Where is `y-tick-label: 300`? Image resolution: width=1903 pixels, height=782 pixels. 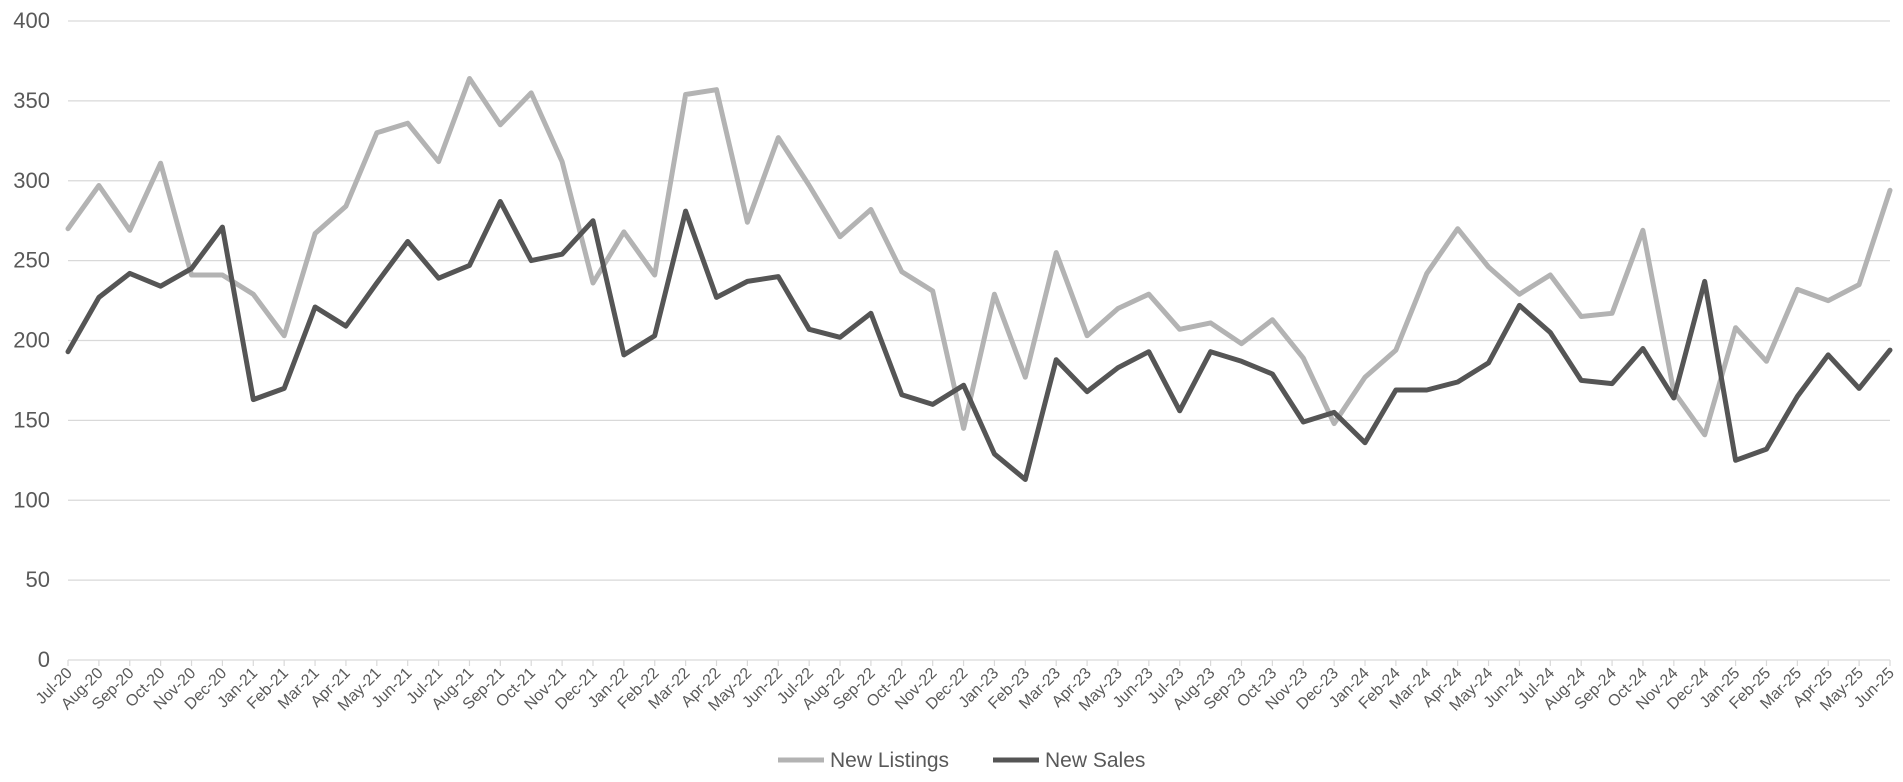
y-tick-label: 300 is located at coordinates (31, 180).